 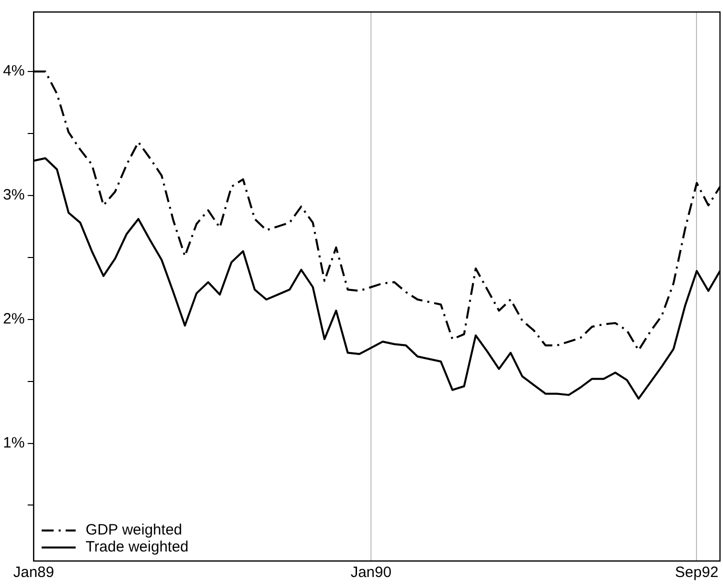 I want to click on x-tick-label: Jan89, so click(x=33, y=573).